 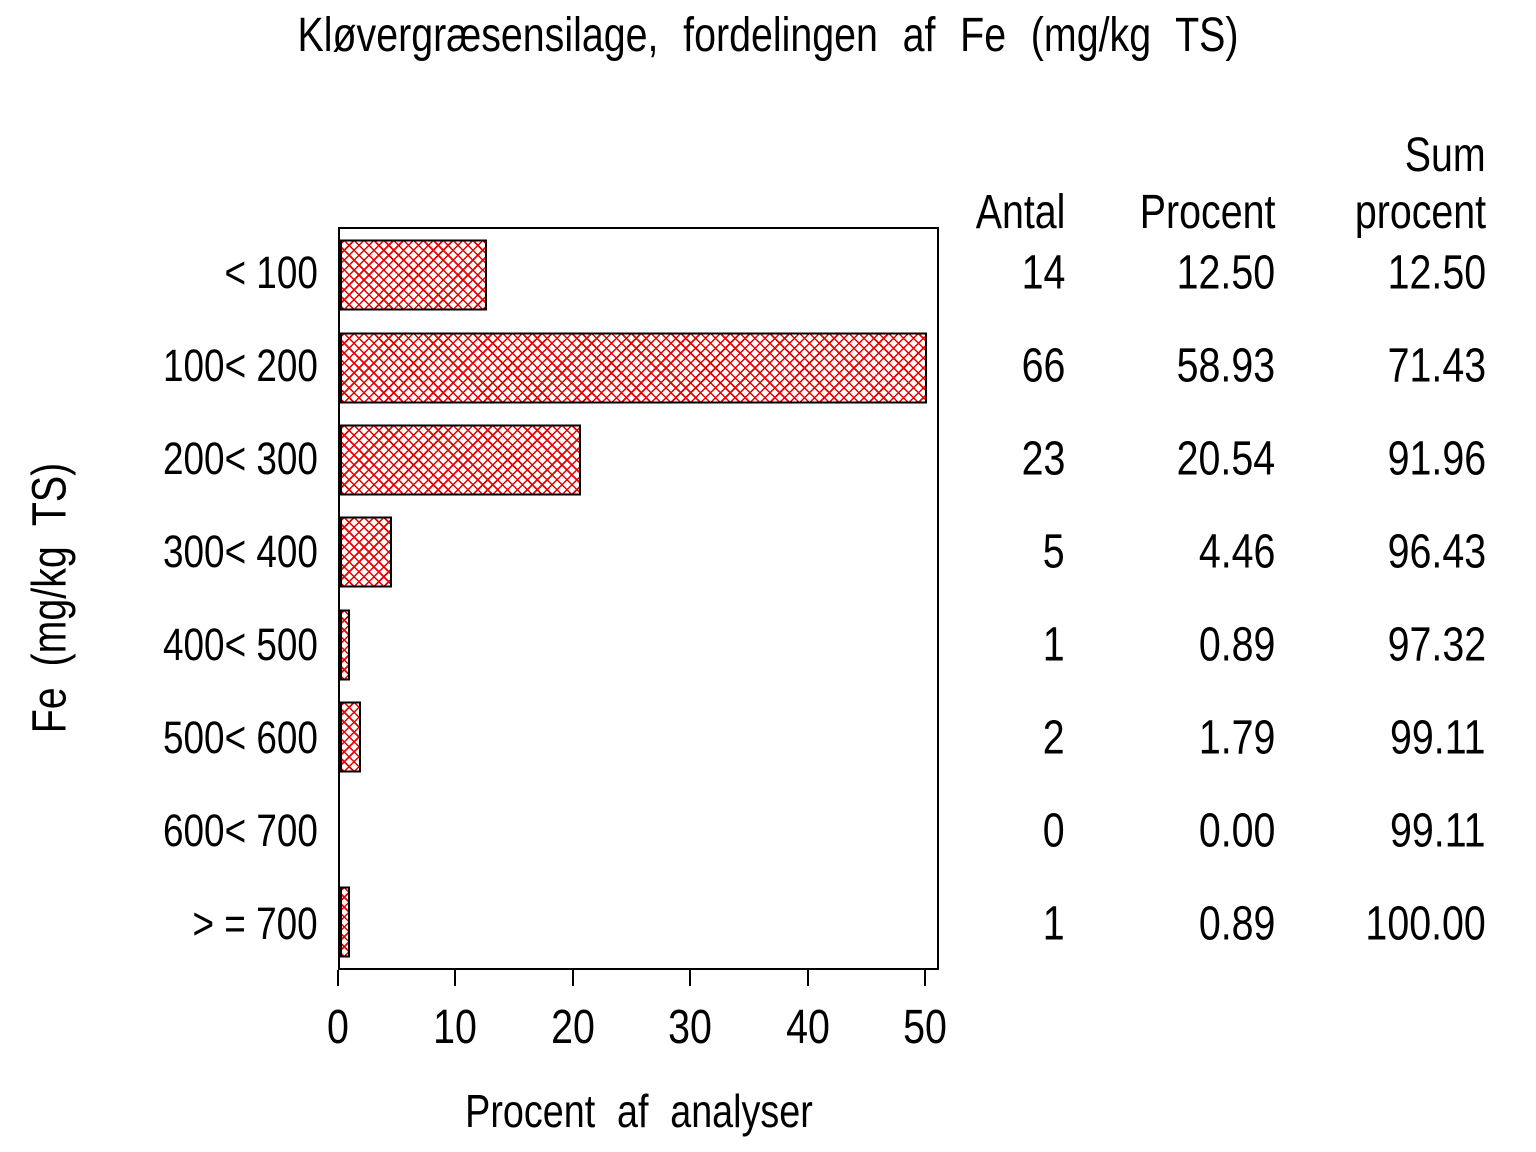 What do you see at coordinates (690, 1027) in the screenshot?
I see `x-axis-tick-label: 30` at bounding box center [690, 1027].